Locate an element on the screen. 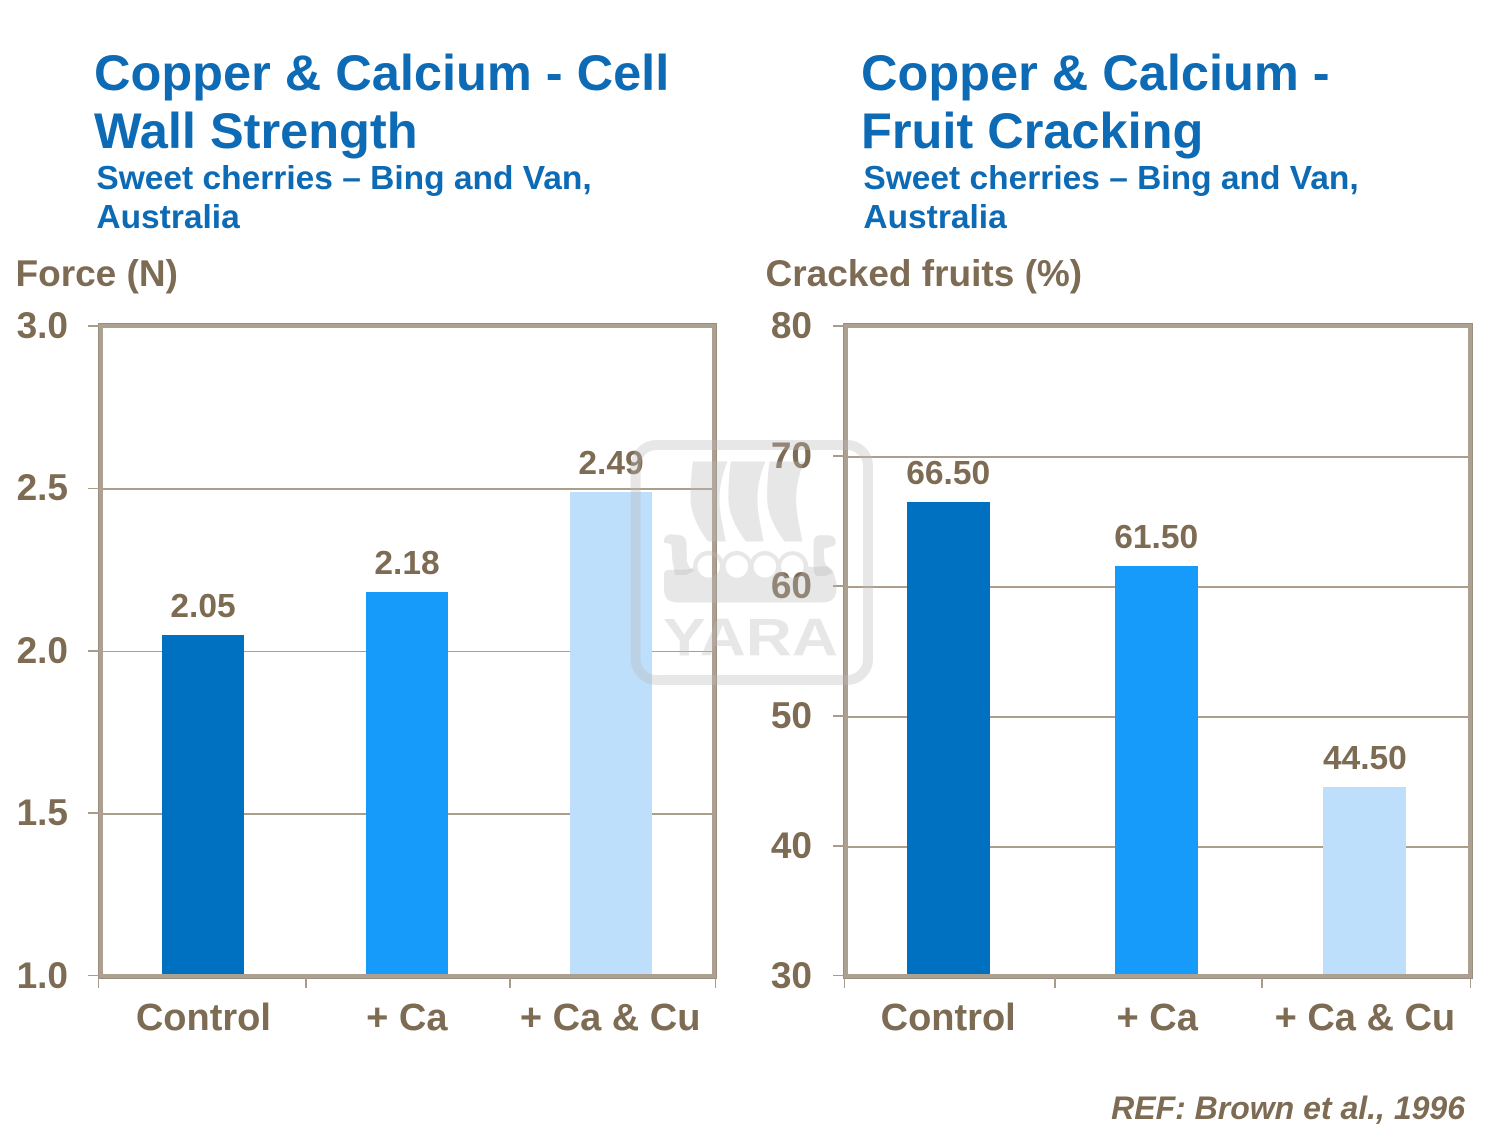  svg-text: YARA is located at coordinates (750, 638).